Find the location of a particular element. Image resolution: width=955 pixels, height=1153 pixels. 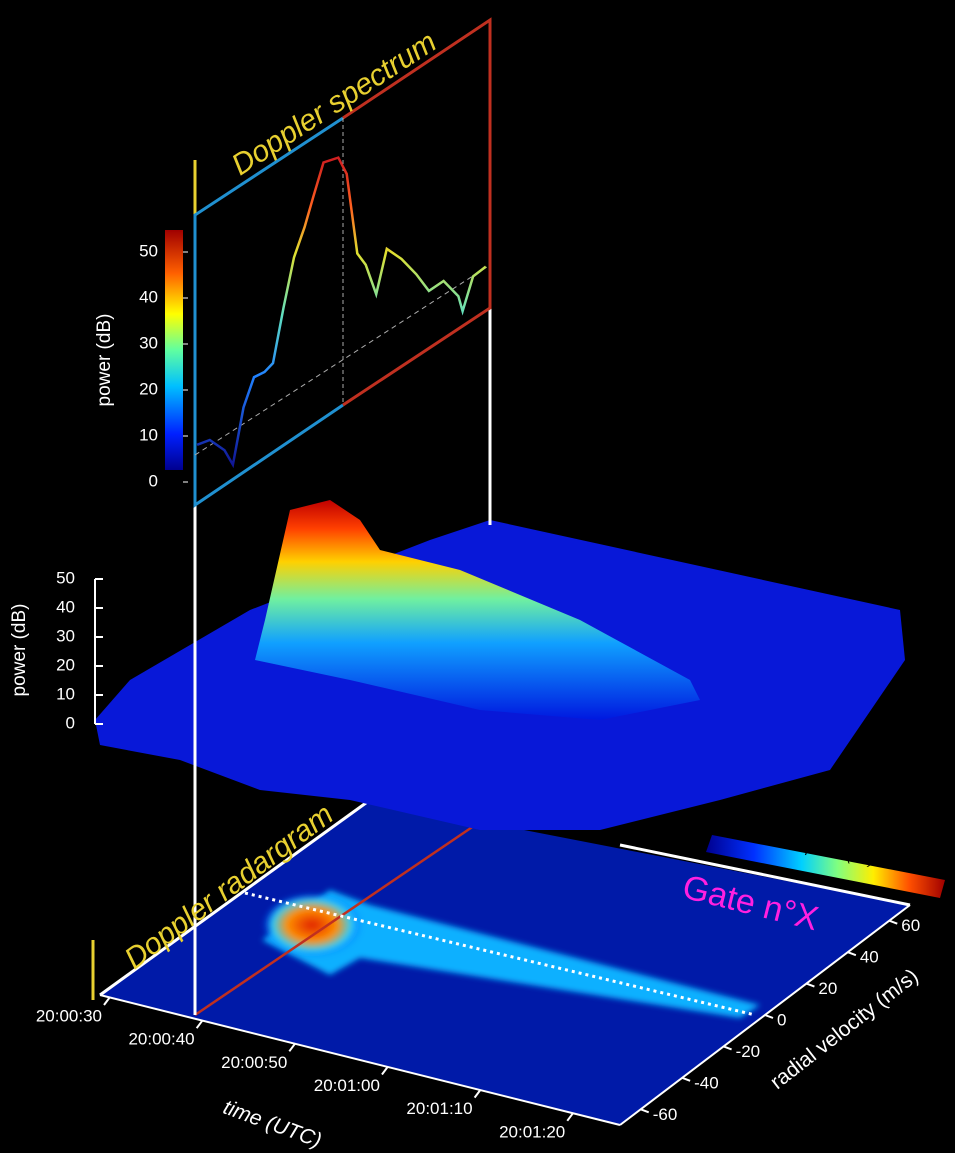

selected-gate is located at coordinates (500, 954).